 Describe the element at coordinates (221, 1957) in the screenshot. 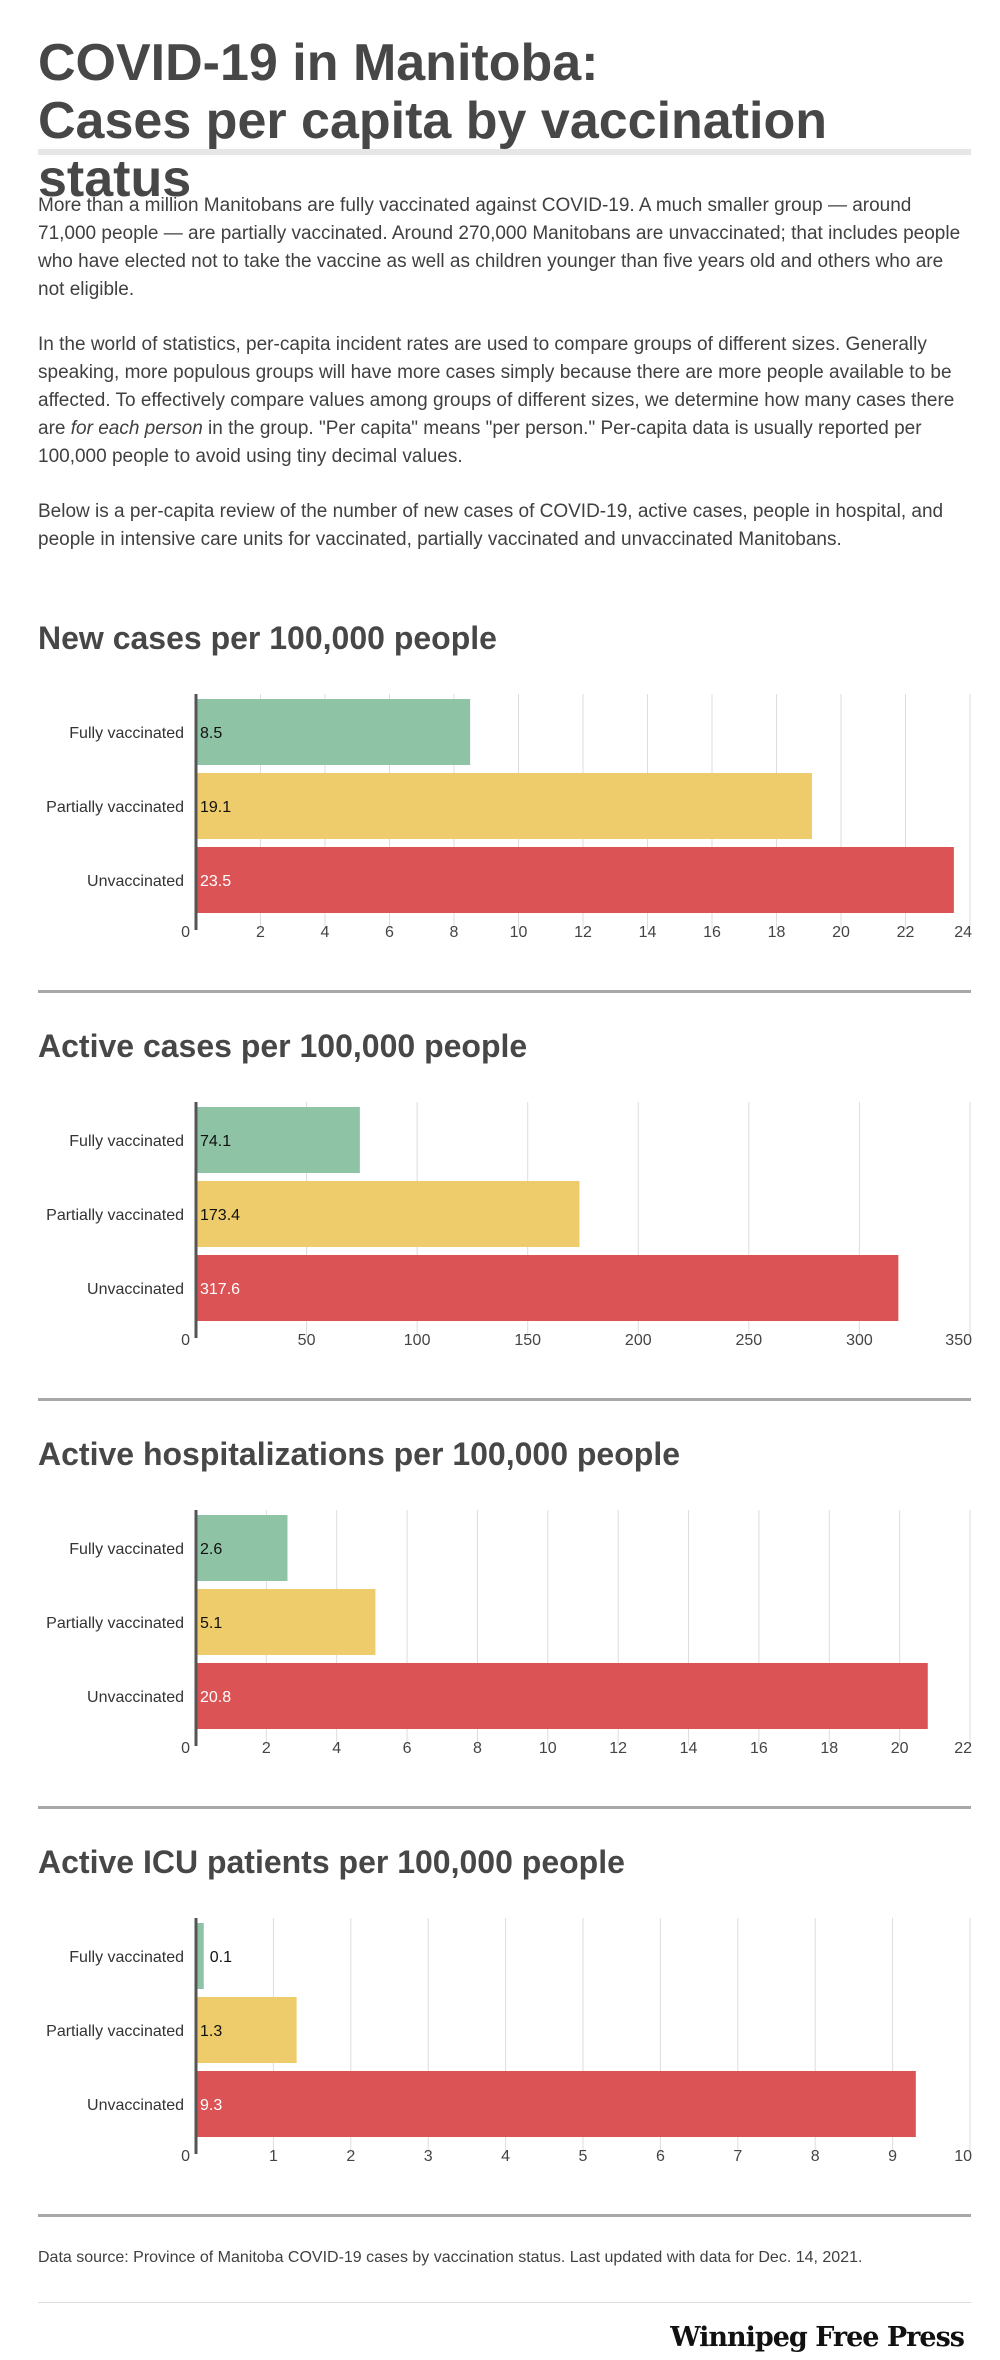

I see `value-label: 0.1` at that location.